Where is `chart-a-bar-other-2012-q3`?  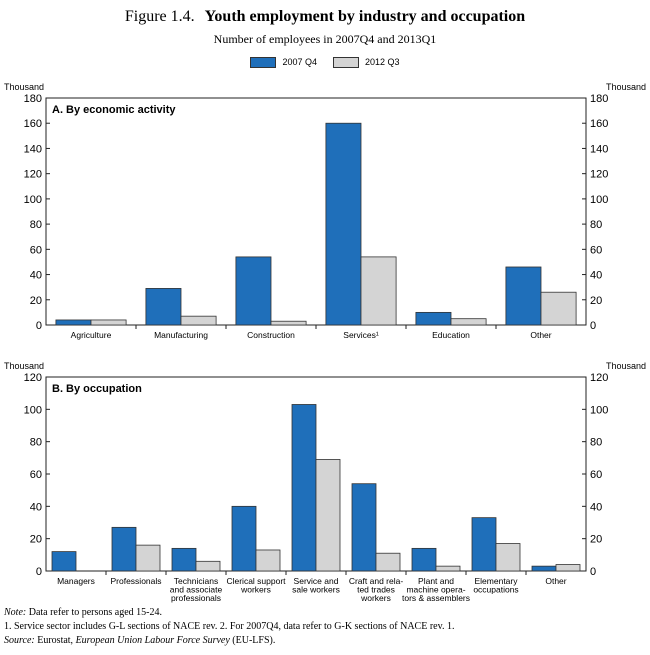
chart-a-bar-other-2012-q3 is located at coordinates (558, 308).